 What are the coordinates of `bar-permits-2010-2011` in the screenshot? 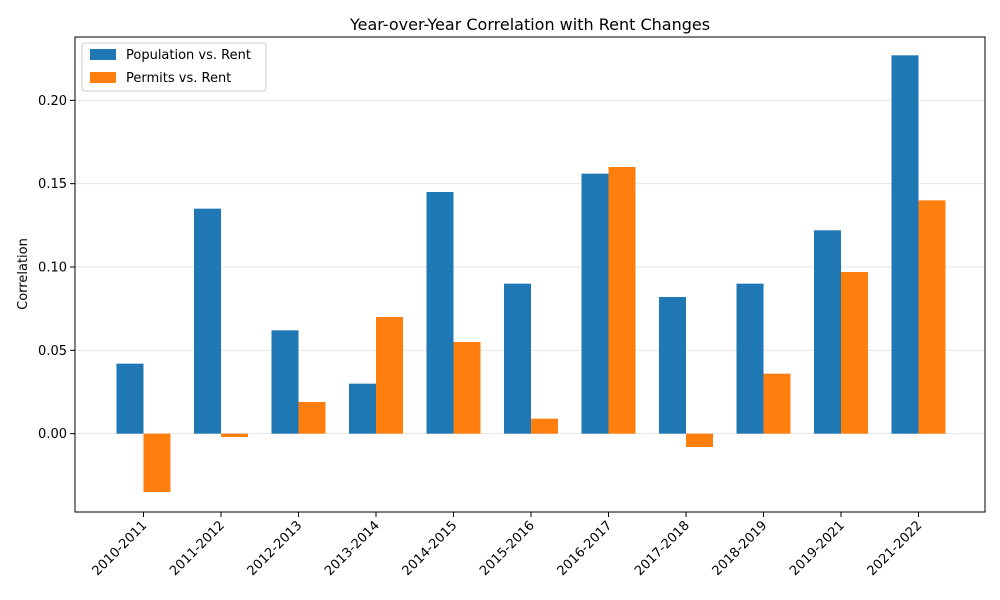 It's located at (157, 462).